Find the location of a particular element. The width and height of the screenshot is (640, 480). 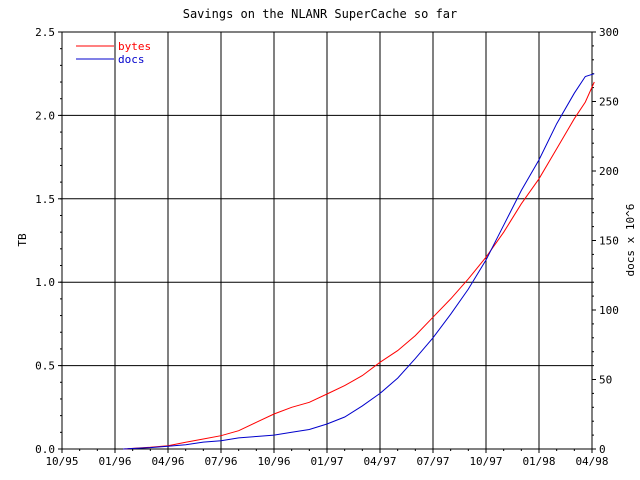

y-right-tick-label: 300 is located at coordinates (609, 32).